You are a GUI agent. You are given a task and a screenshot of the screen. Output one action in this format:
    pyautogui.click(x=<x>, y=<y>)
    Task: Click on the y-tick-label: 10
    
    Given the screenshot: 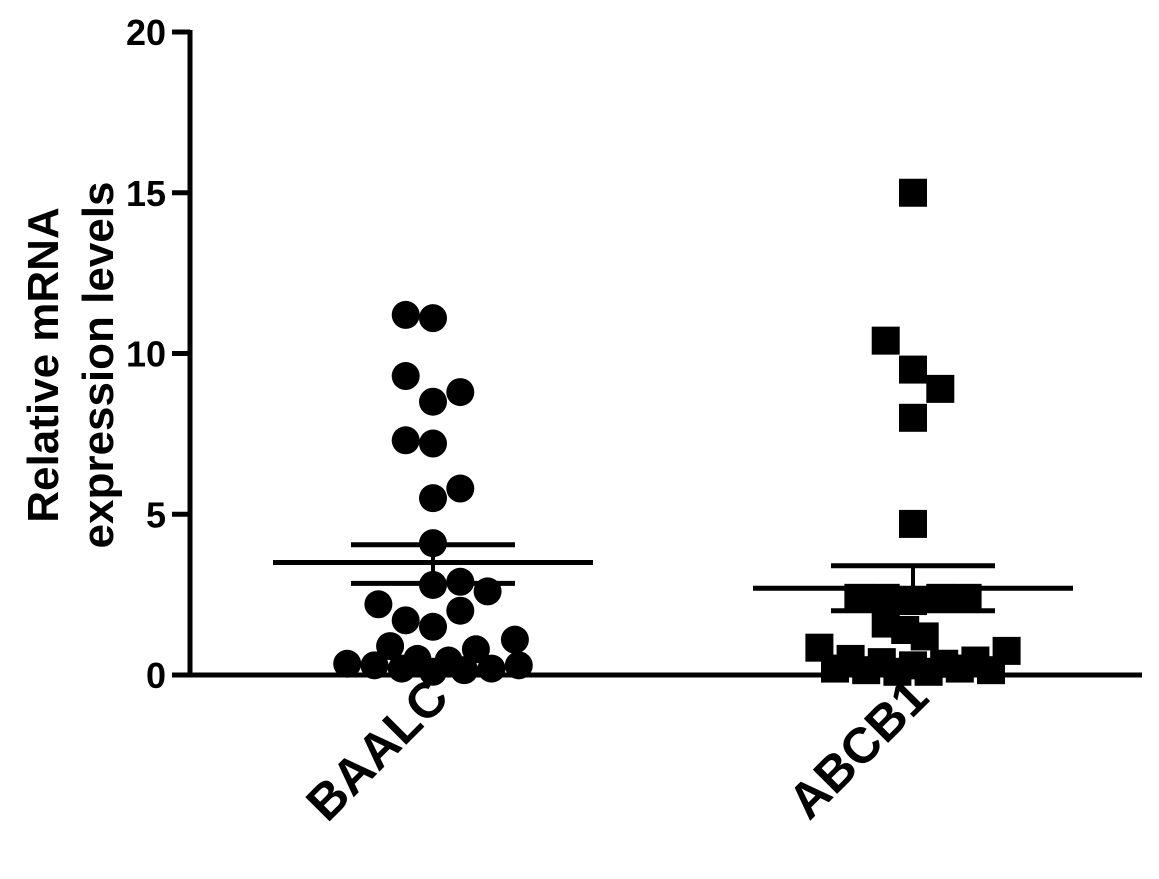 What is the action you would take?
    pyautogui.click(x=146, y=354)
    